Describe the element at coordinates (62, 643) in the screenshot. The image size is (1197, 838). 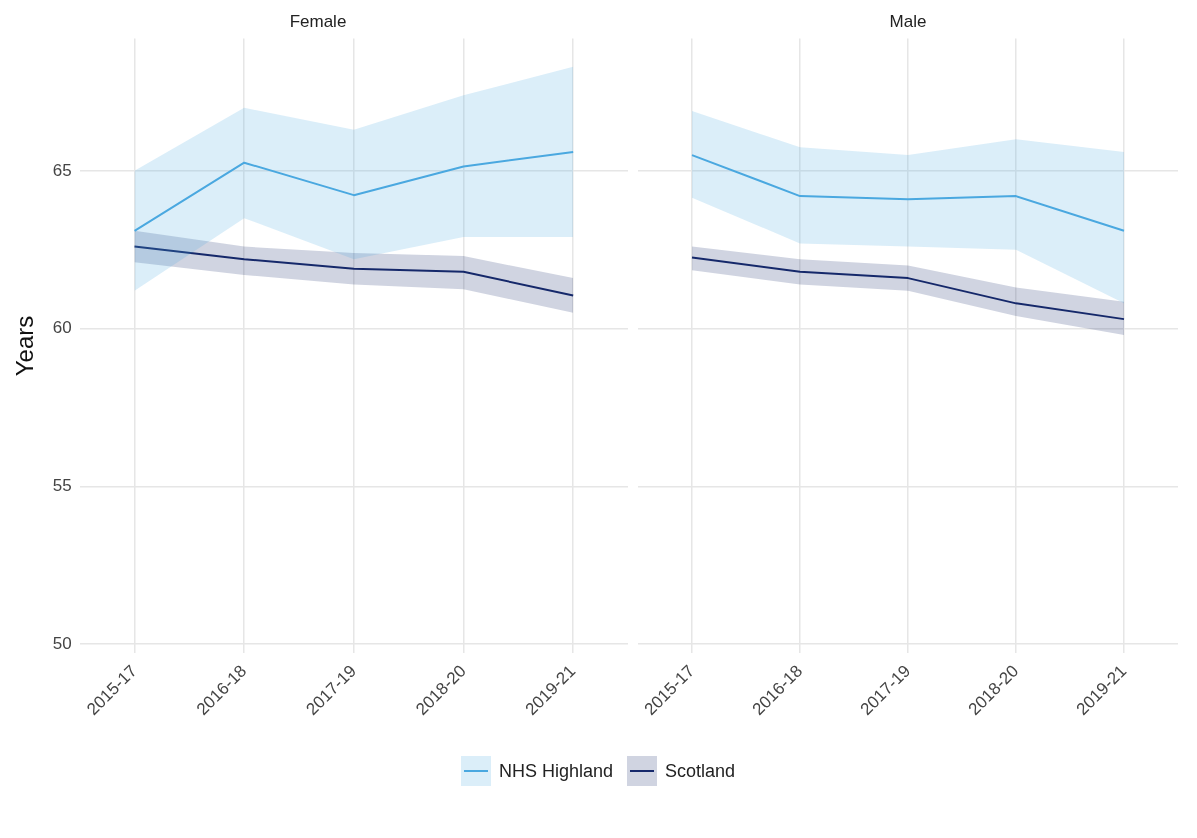
I see `y-tick-label: 50` at that location.